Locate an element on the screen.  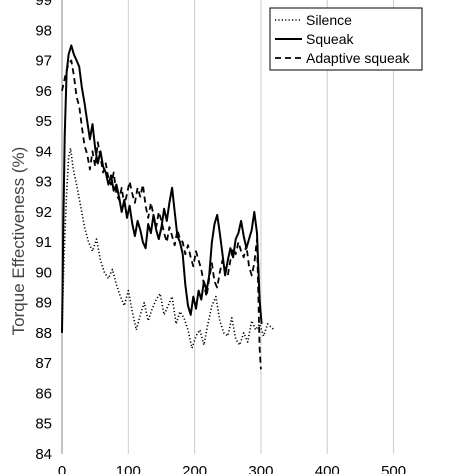
x-tick-labels: 0 100 200 300 400 500 is located at coordinates (232, 468).